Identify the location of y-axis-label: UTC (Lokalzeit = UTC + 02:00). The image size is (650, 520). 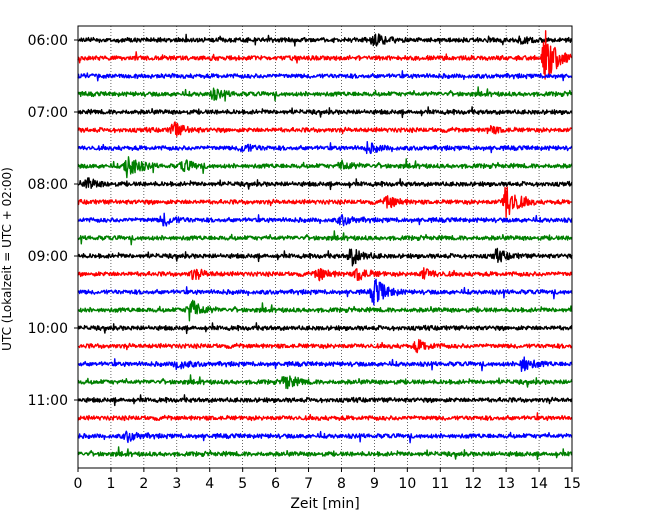
(7, 259).